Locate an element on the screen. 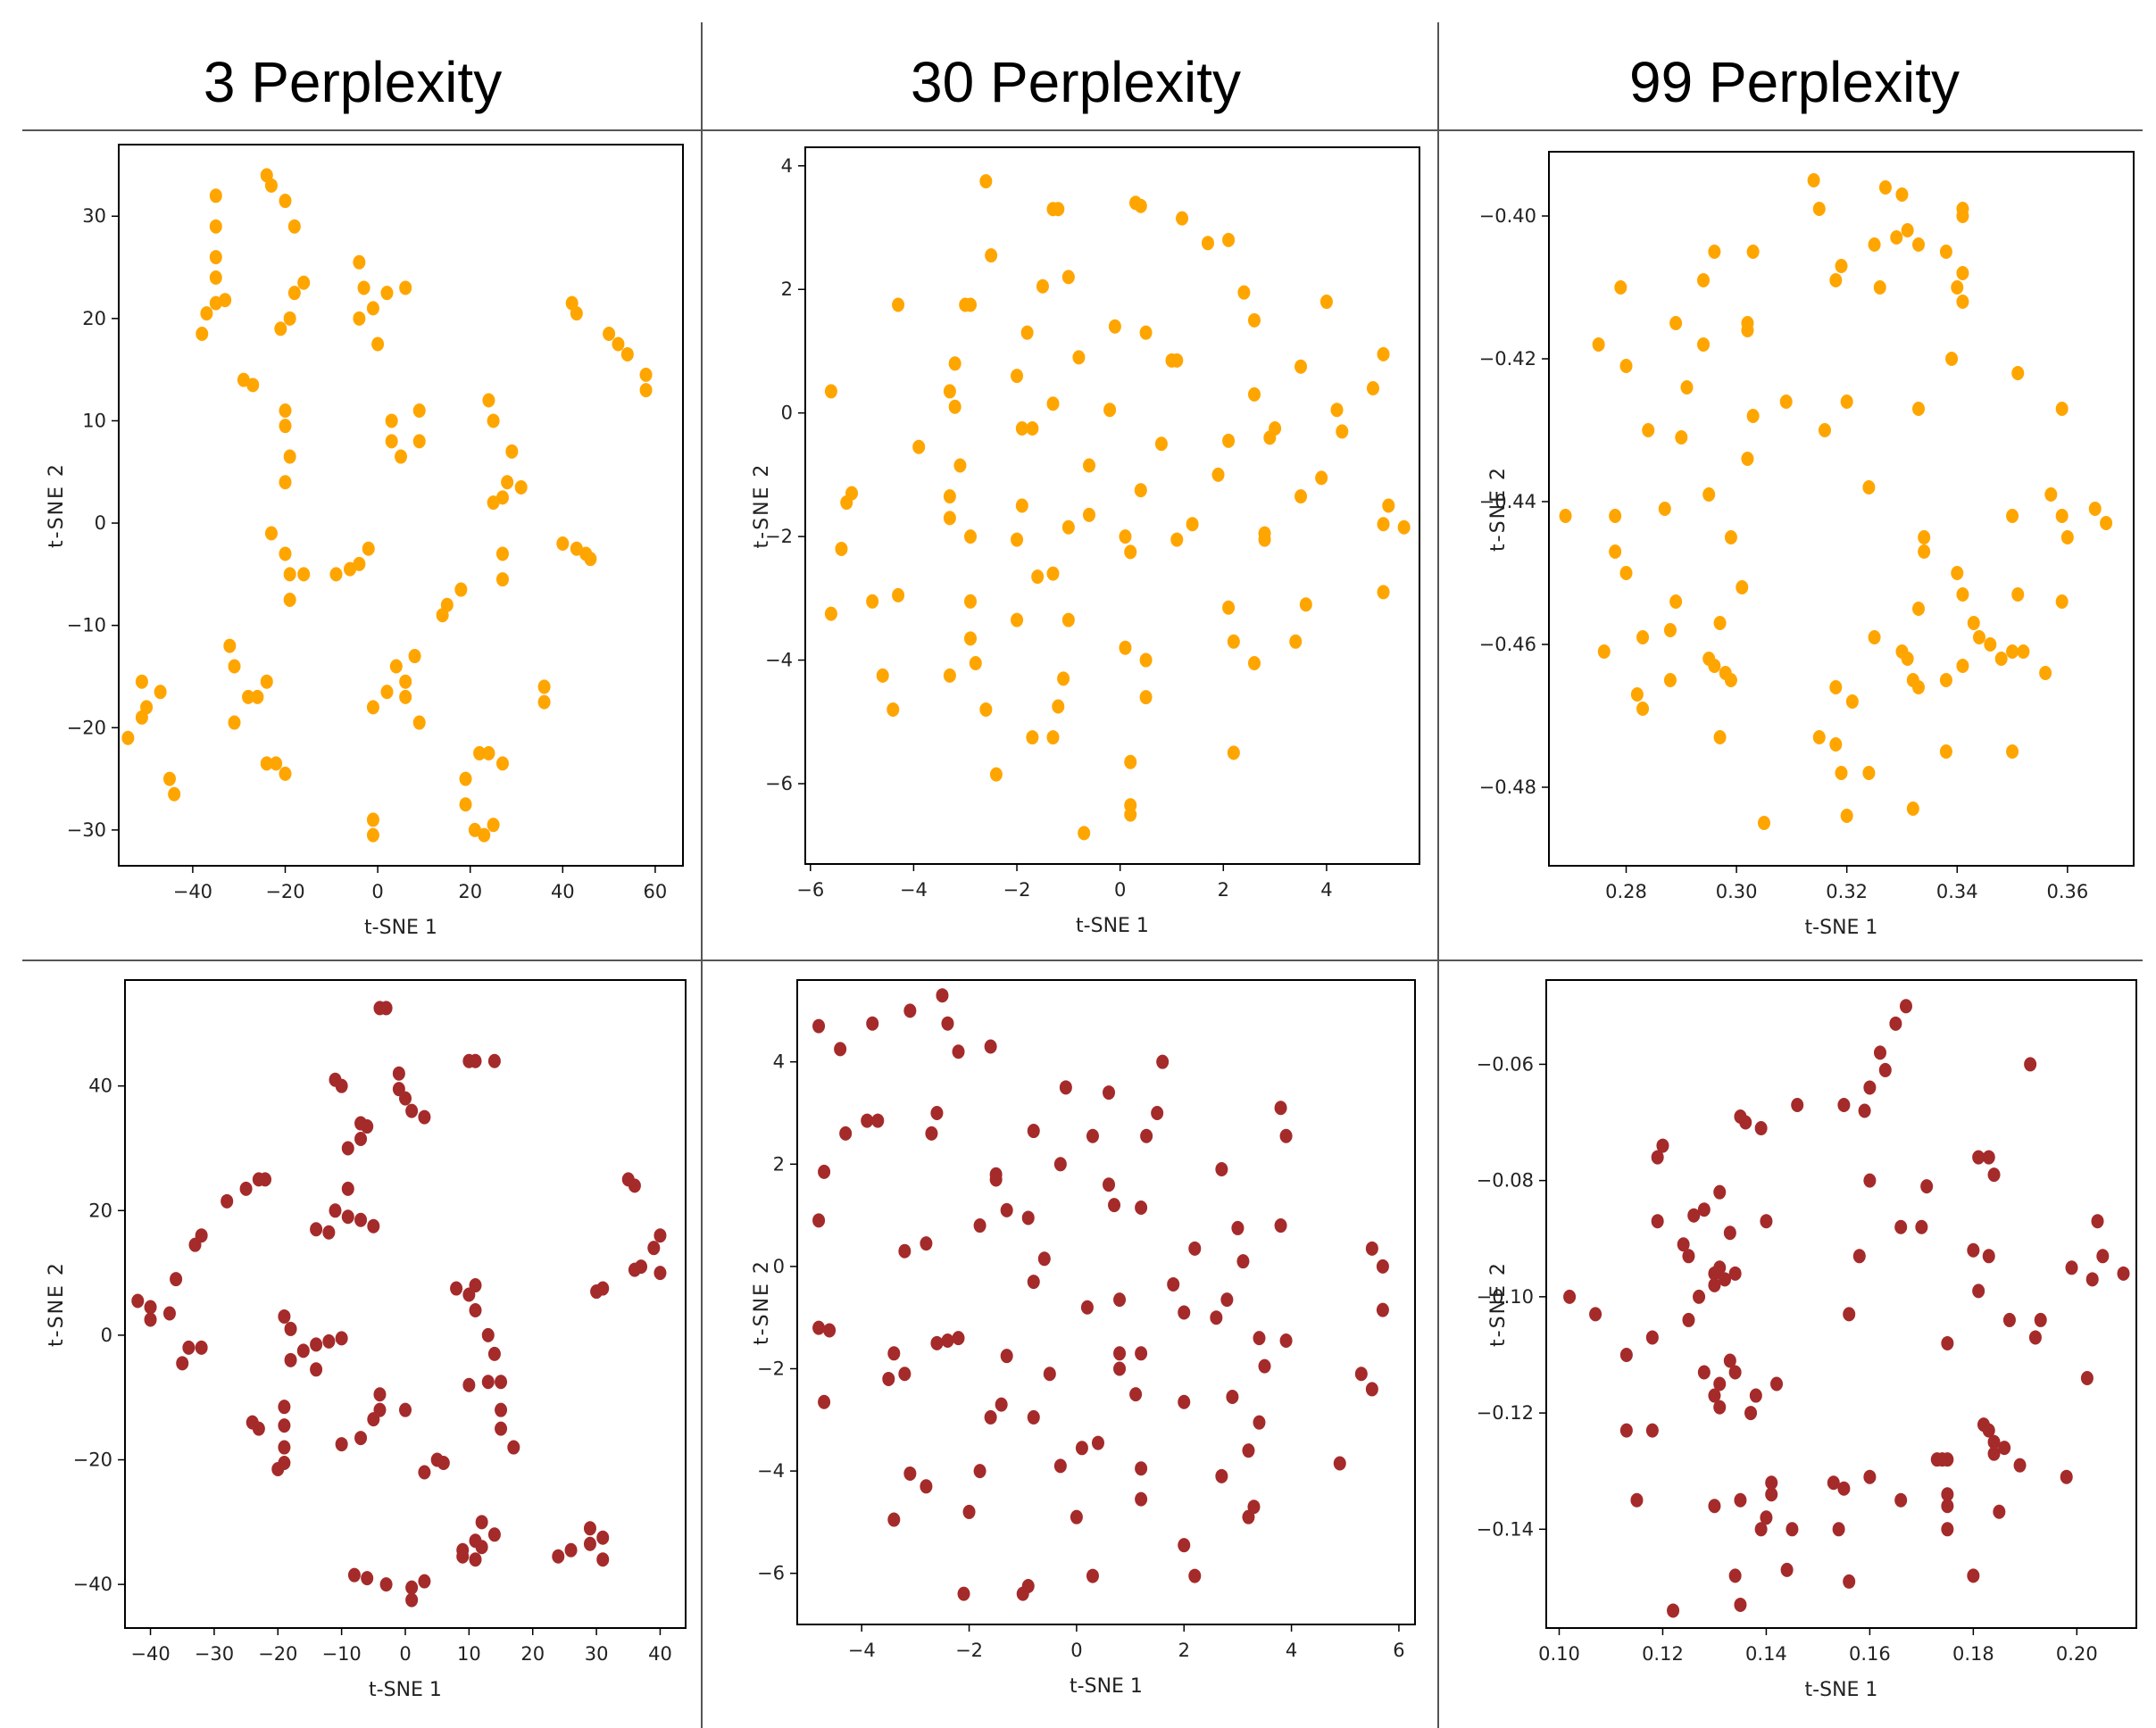 Image resolution: width=2156 pixels, height=1728 pixels. y-tick-label: 0 is located at coordinates (100, 523).